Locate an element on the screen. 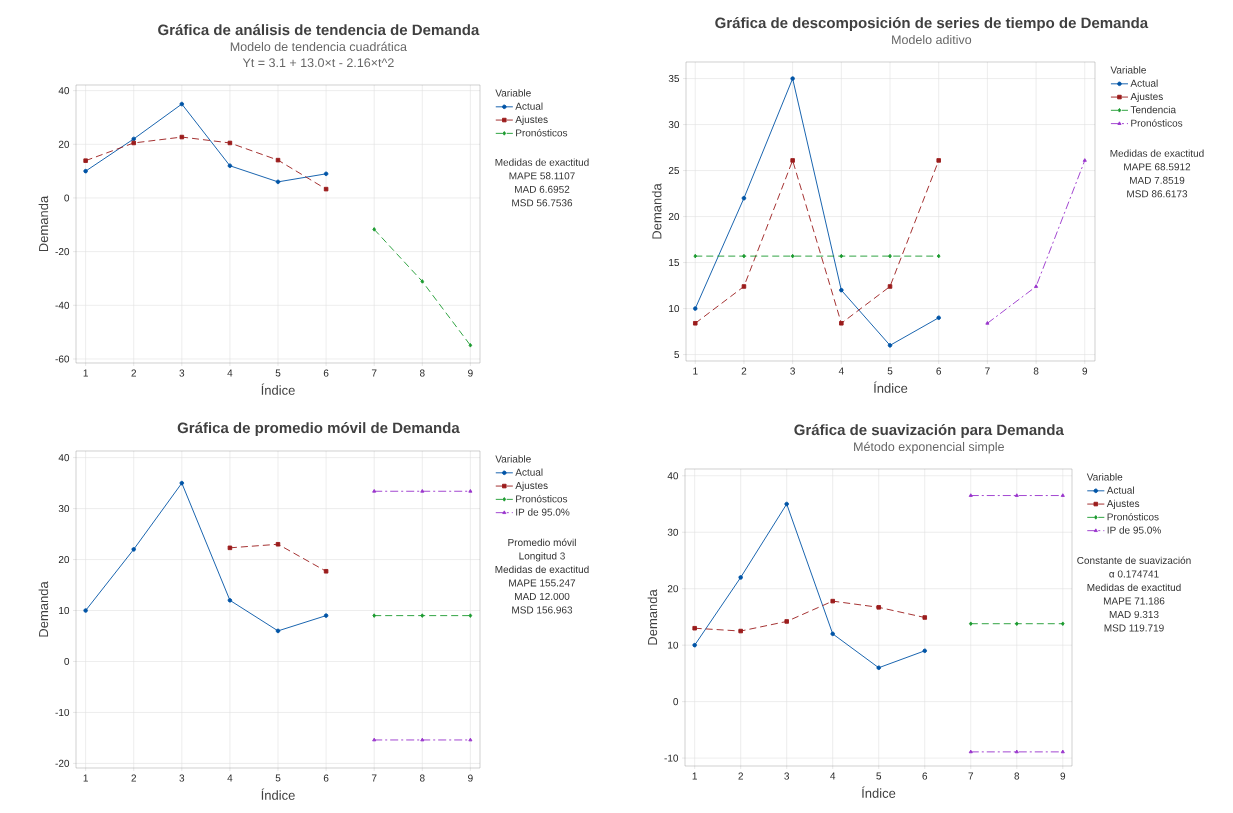 Image resolution: width=1233 pixels, height=813 pixels. text: Método exponencial simple is located at coordinates (929, 447).